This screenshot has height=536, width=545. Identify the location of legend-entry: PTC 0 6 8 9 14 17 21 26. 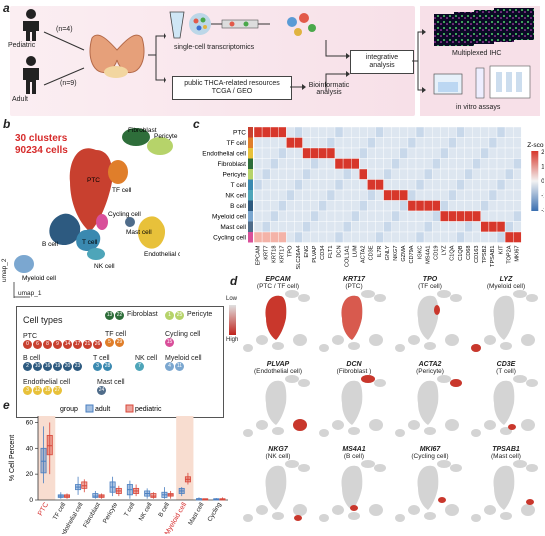
(63, 341).